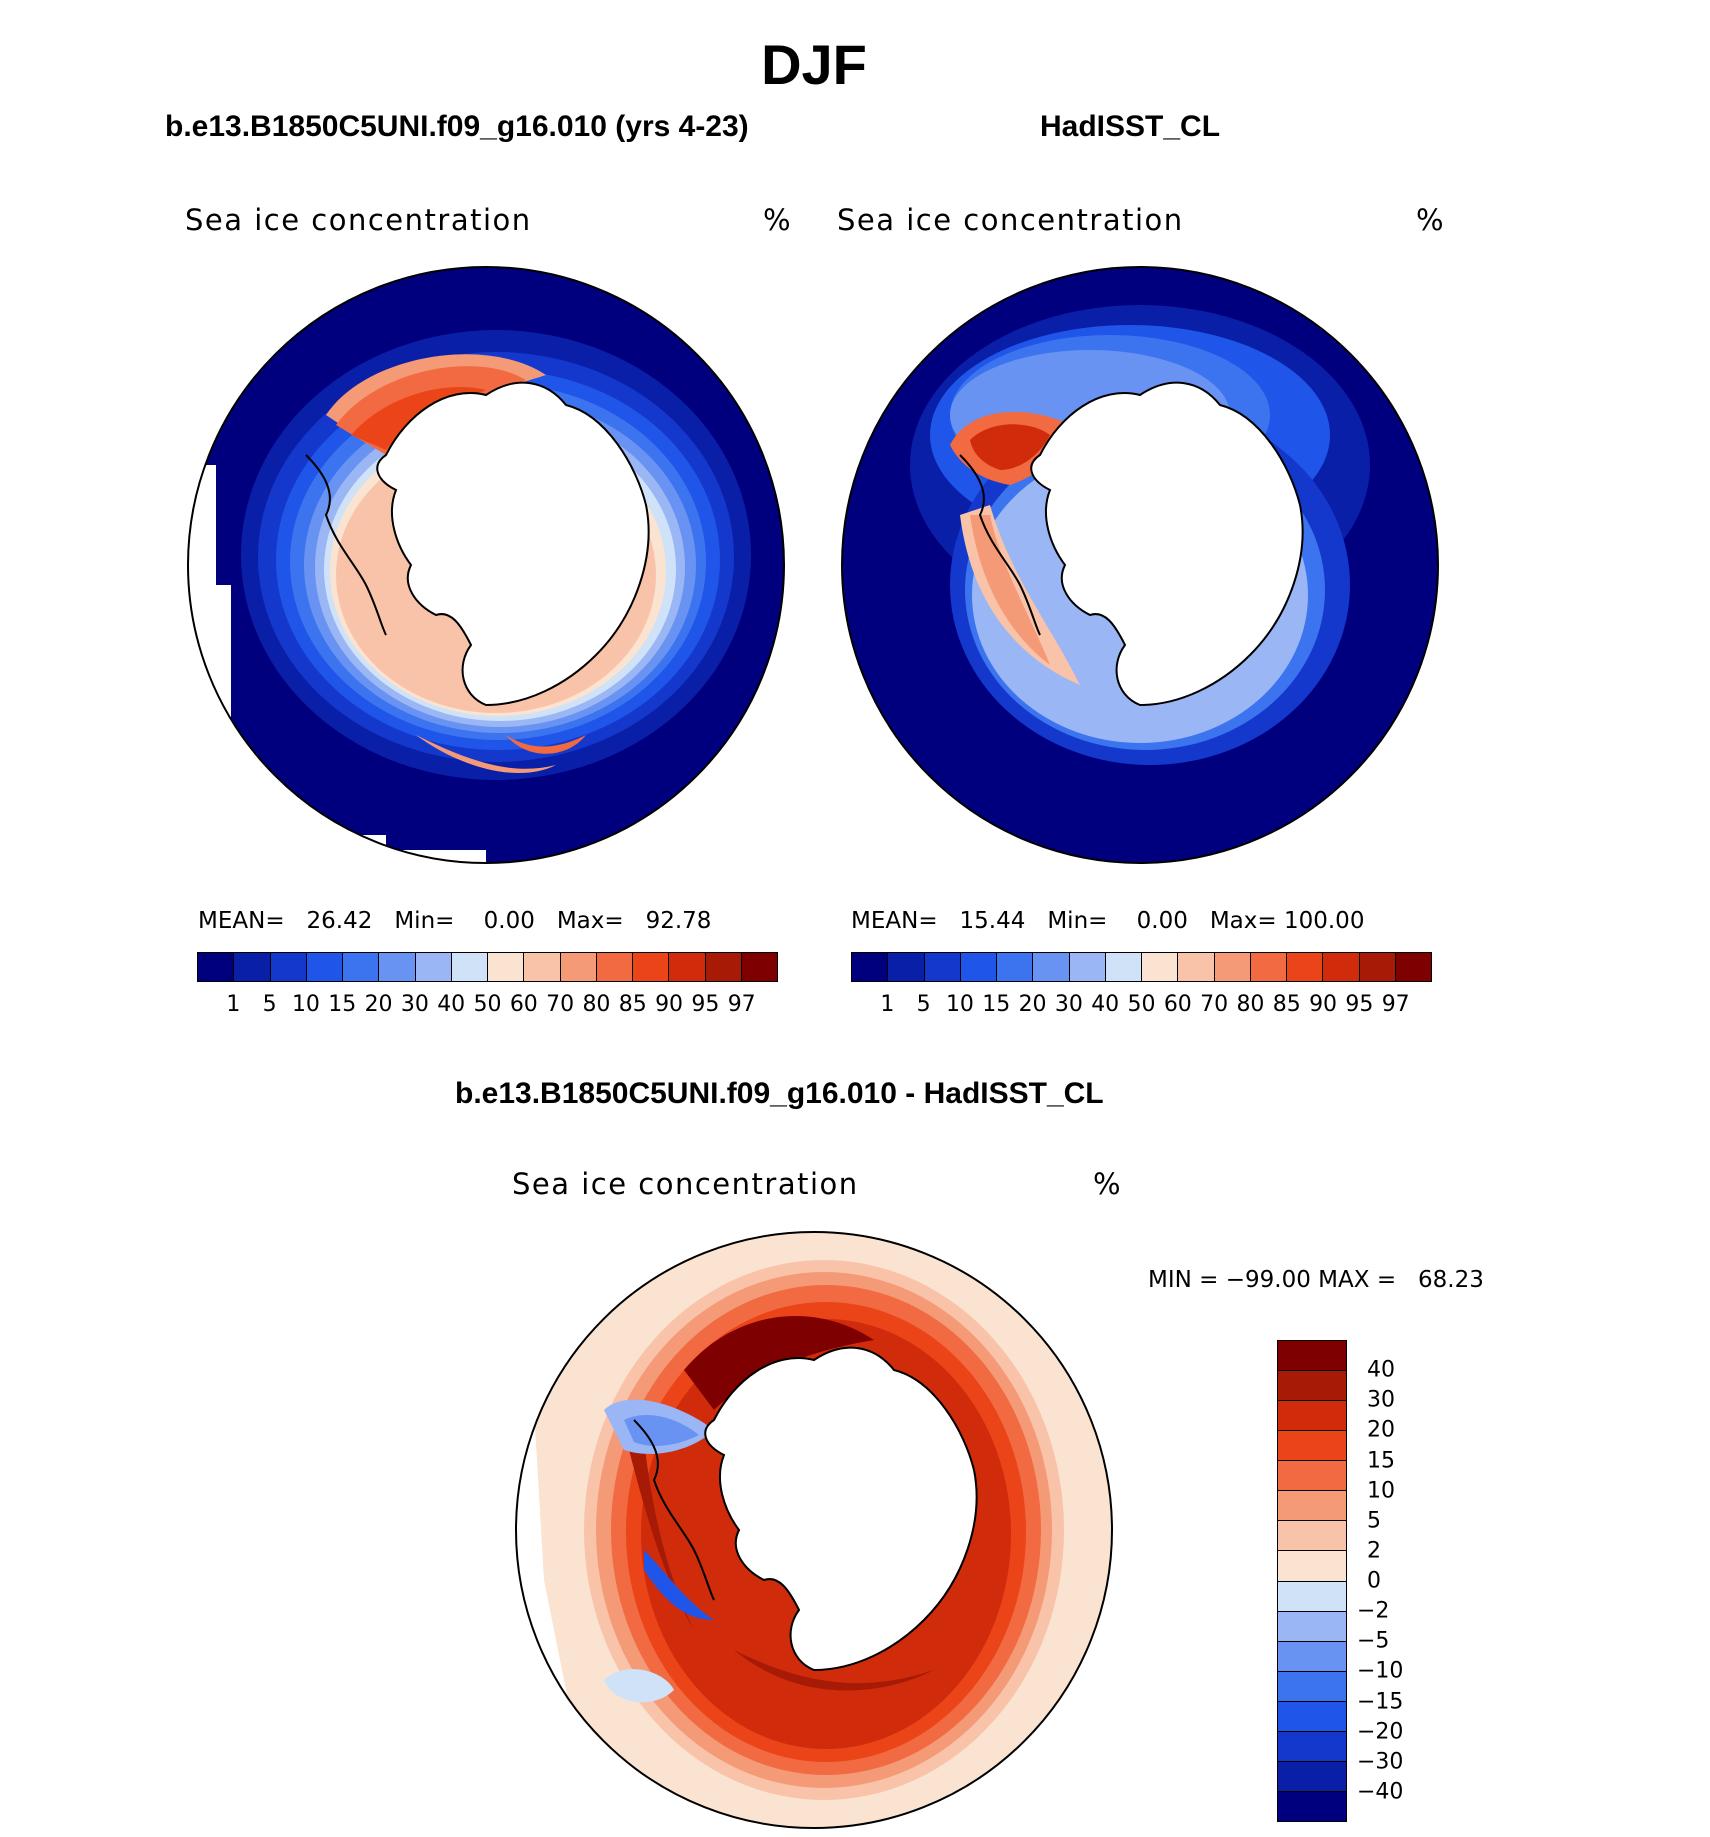 This screenshot has width=1710, height=1837. I want to click on panel-1-units: %, so click(777, 220).